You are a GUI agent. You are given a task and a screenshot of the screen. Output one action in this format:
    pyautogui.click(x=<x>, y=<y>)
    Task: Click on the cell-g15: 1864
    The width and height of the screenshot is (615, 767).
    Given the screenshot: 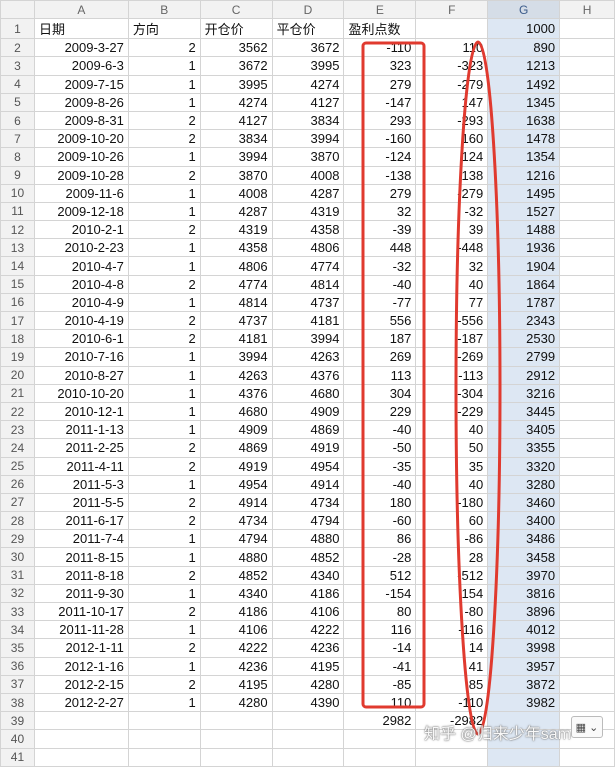 What is the action you would take?
    pyautogui.click(x=524, y=284)
    